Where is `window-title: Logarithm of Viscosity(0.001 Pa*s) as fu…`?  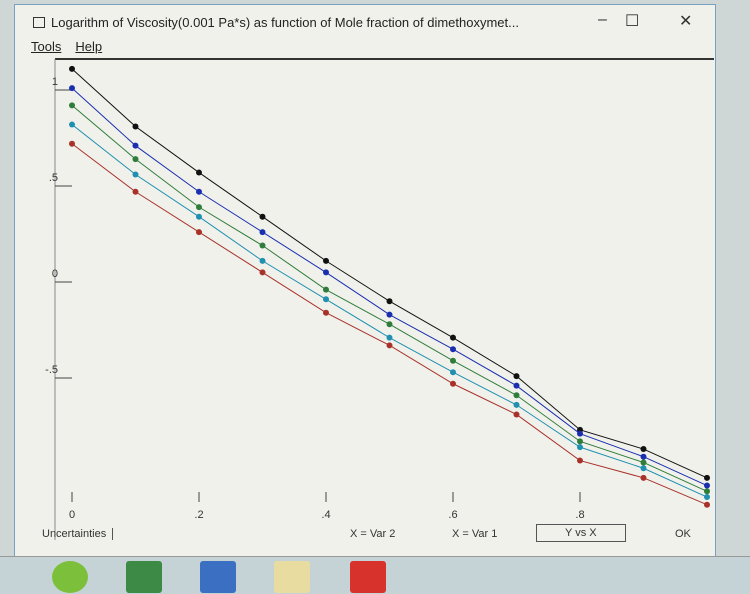 window-title: Logarithm of Viscosity(0.001 Pa*s) as fu… is located at coordinates (285, 22).